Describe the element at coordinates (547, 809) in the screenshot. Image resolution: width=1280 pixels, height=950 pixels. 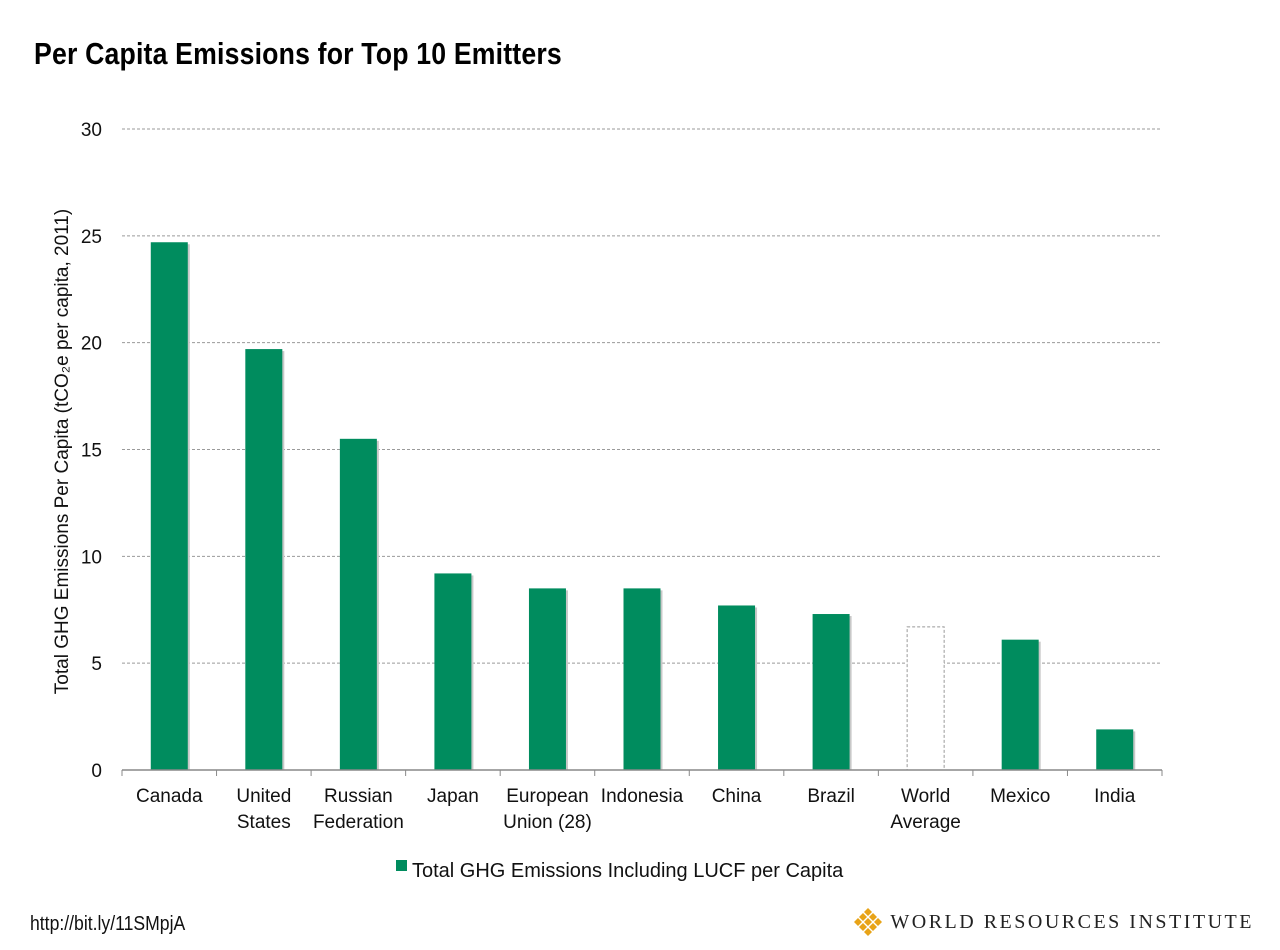
I see `category-label: European Union (28)` at that location.